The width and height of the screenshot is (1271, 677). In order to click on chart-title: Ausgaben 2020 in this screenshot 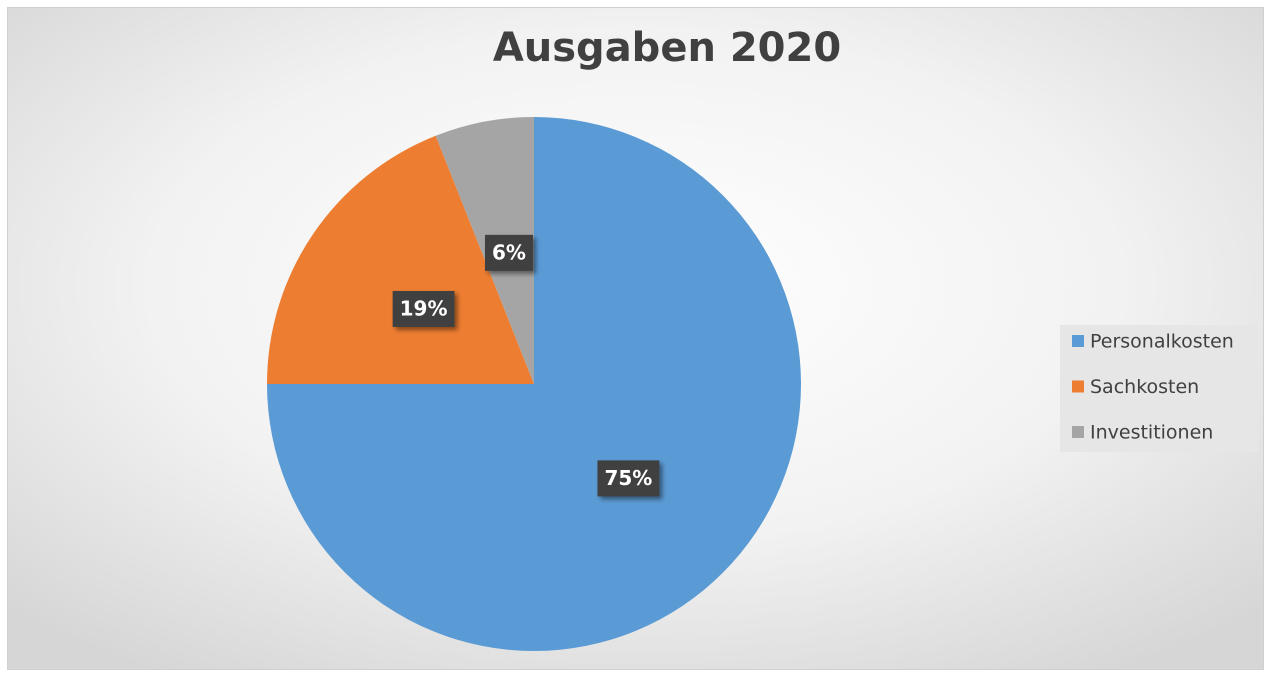, I will do `click(667, 48)`.